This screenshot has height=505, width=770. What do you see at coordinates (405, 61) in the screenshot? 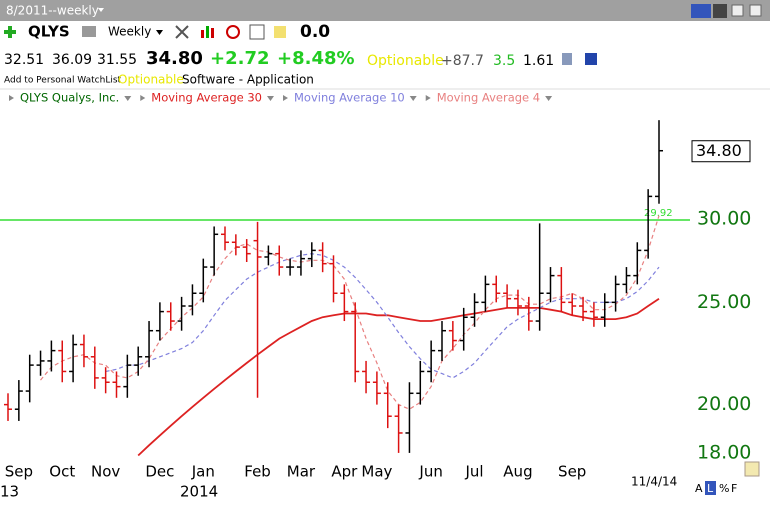
I see `optionable: Optionable` at bounding box center [405, 61].